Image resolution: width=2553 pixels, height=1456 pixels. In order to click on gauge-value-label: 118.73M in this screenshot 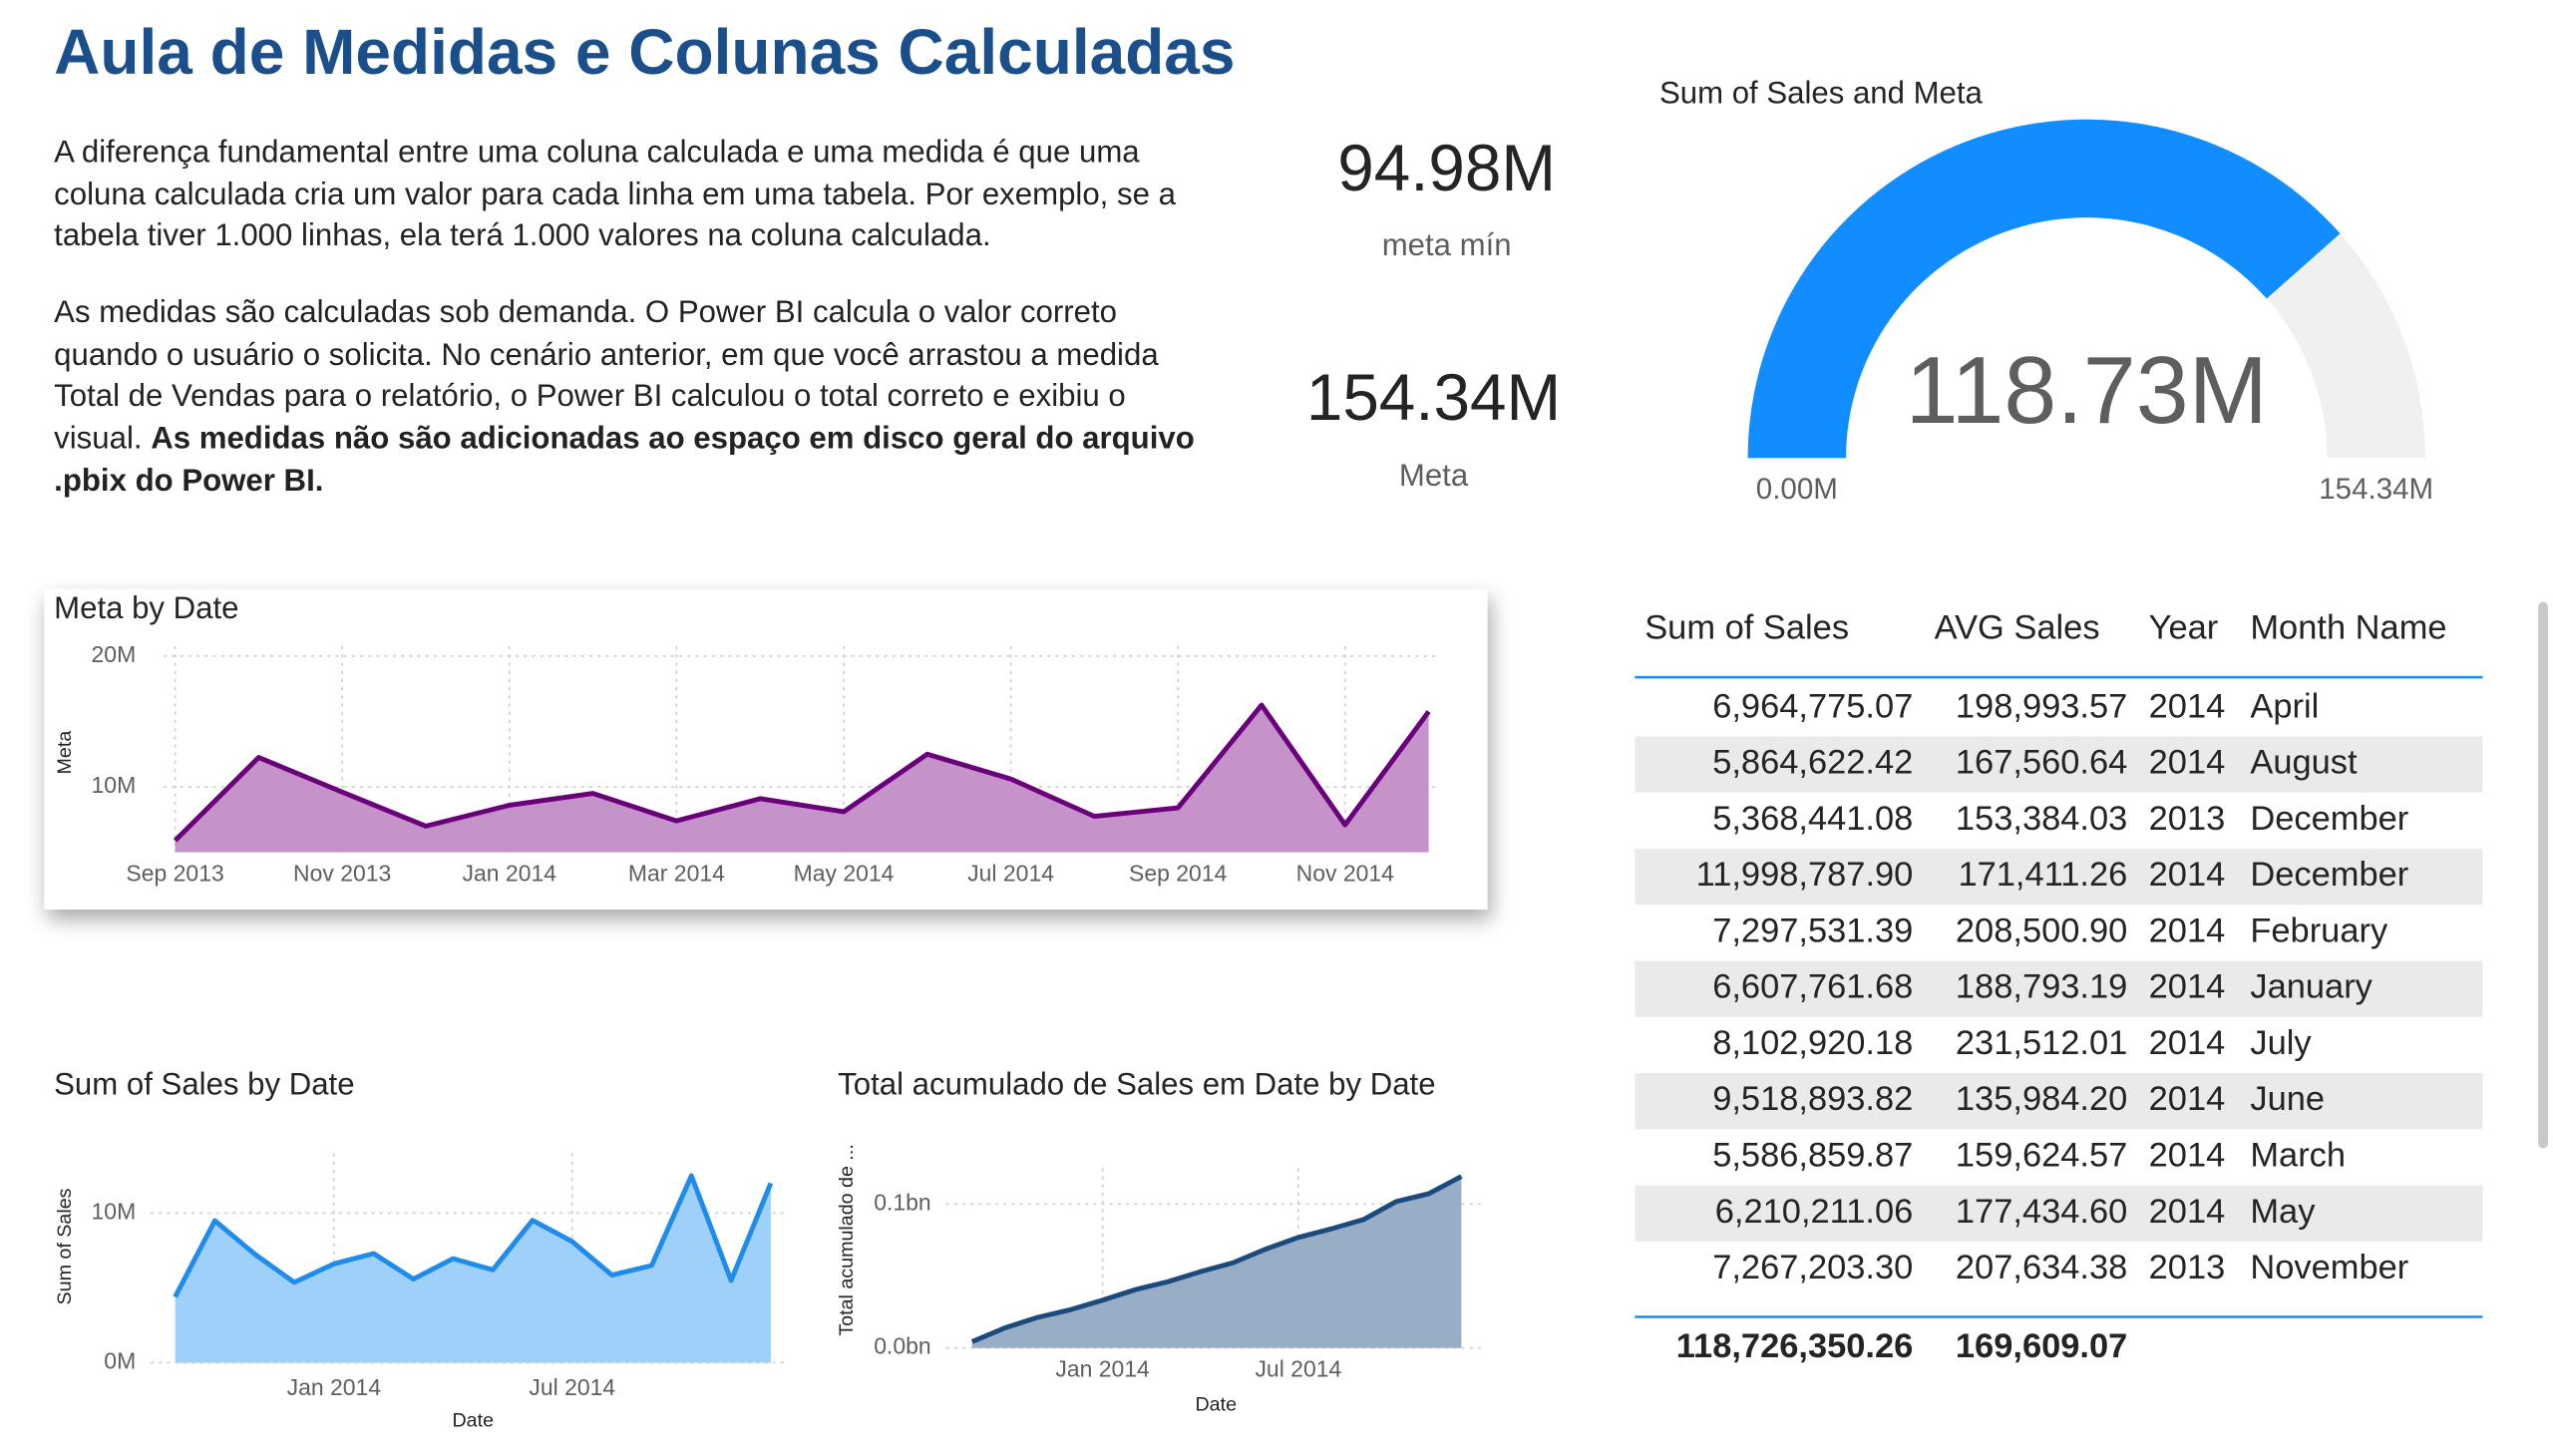, I will do `click(2087, 391)`.